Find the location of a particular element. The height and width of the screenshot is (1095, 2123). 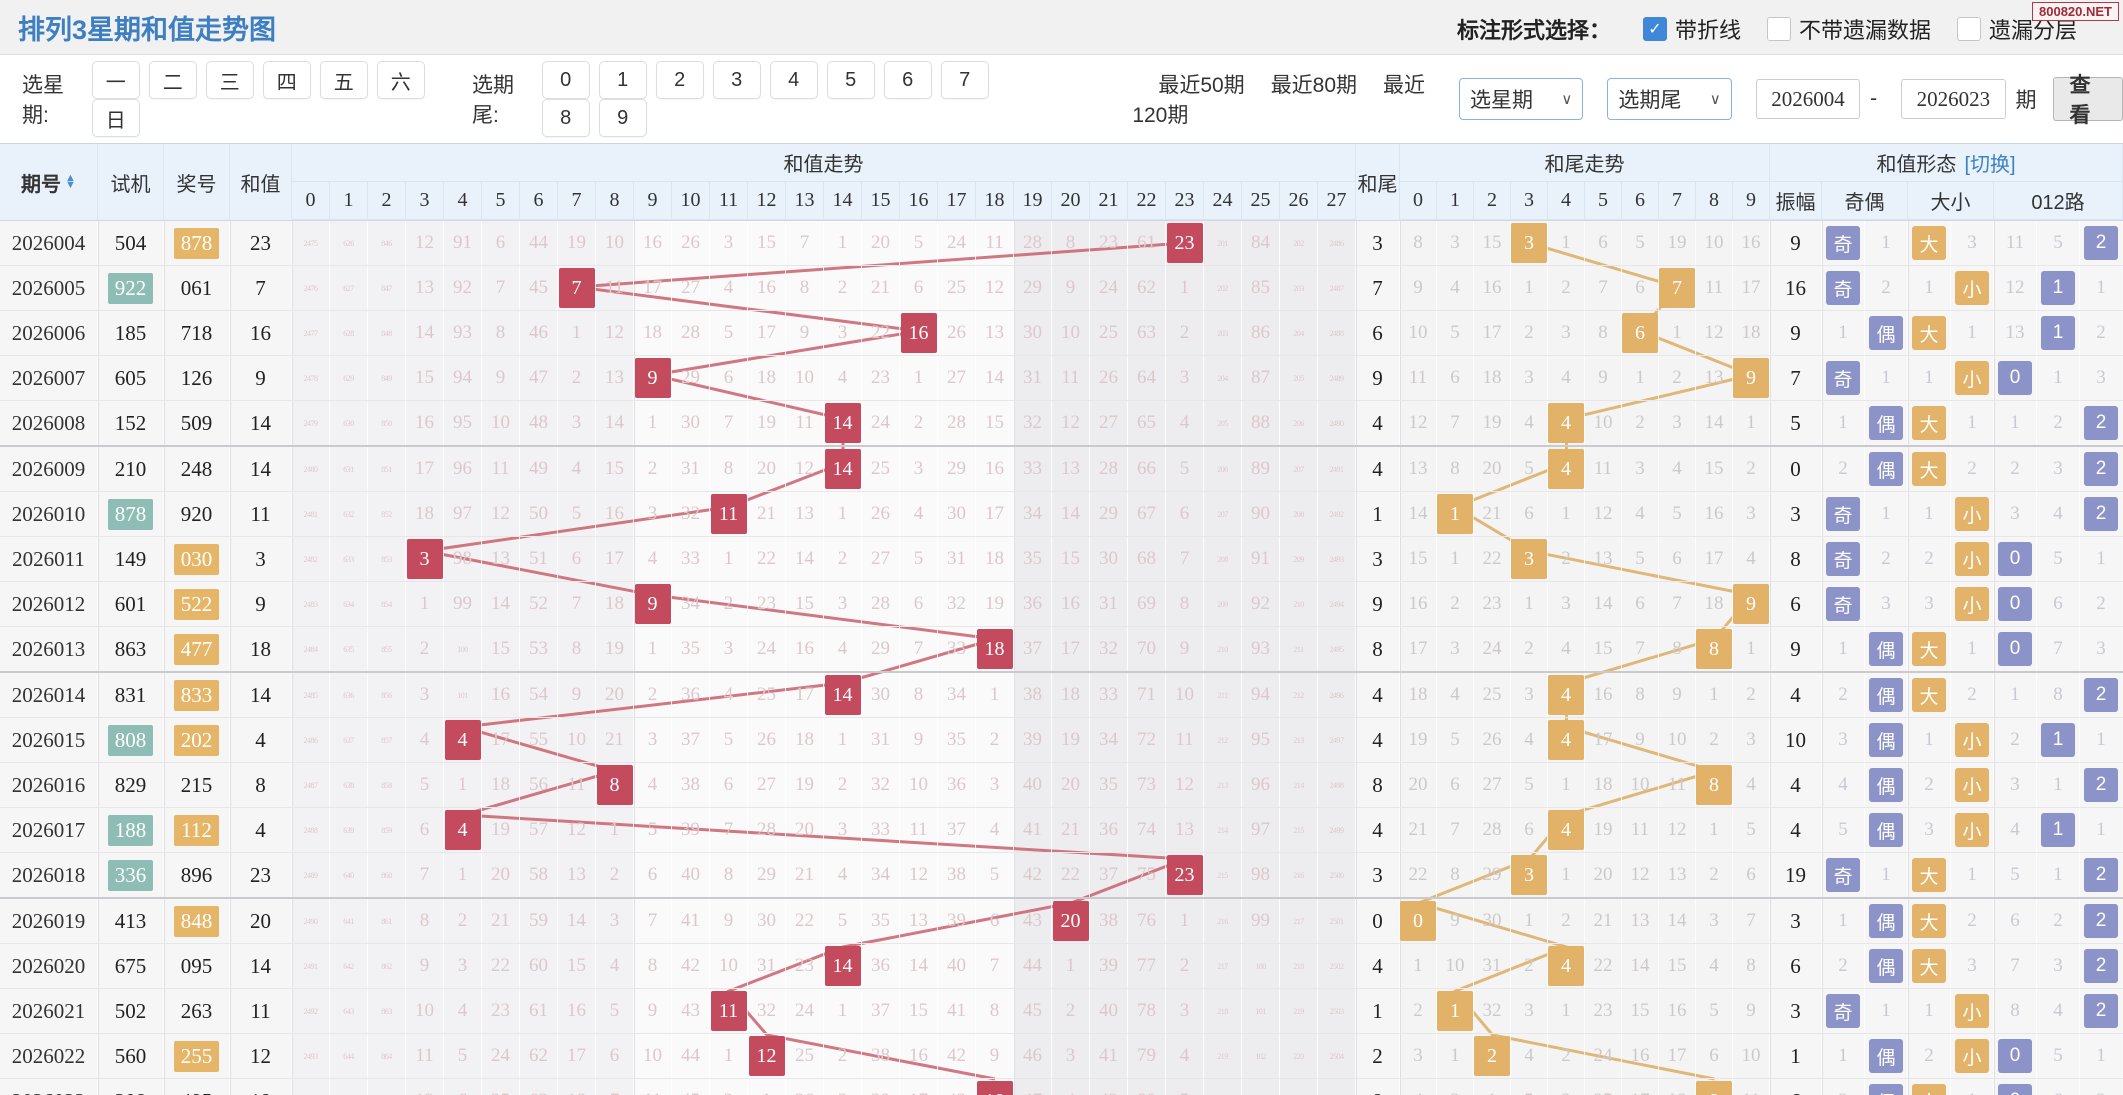

sum-trend-cell: 37 is located at coordinates (957, 830).